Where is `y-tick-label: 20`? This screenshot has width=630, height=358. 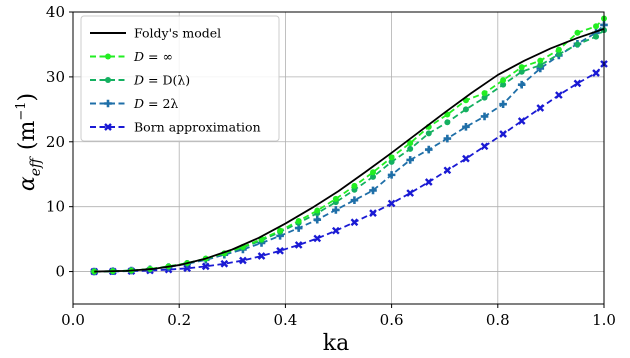 y-tick-label: 20 is located at coordinates (55, 142).